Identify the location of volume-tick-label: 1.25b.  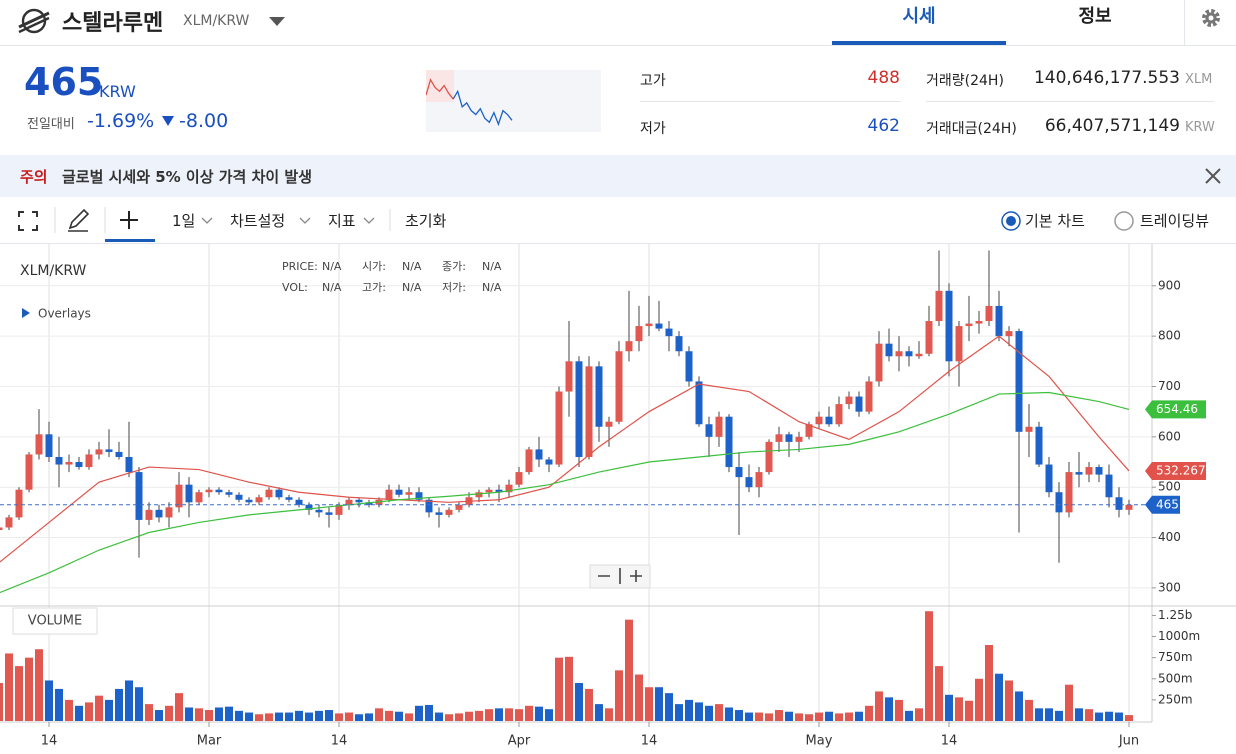
(1175, 615).